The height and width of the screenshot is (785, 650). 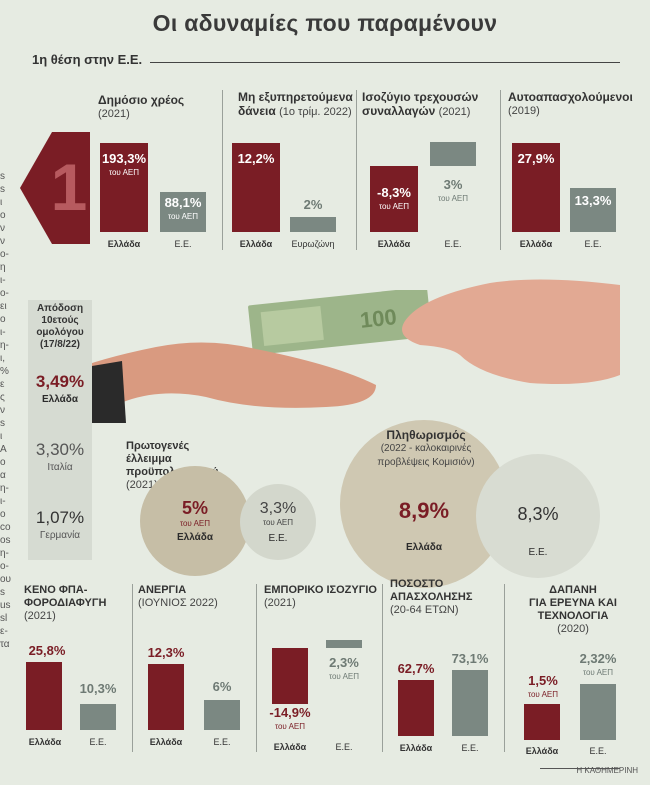 What do you see at coordinates (60, 517) in the screenshot?
I see `bond-germany-value: 1,07%` at bounding box center [60, 517].